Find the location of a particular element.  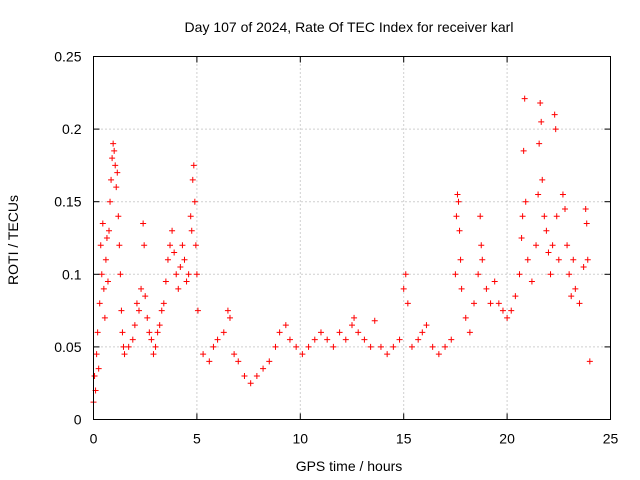

y-tick-label: 0.15 is located at coordinates (67, 202).